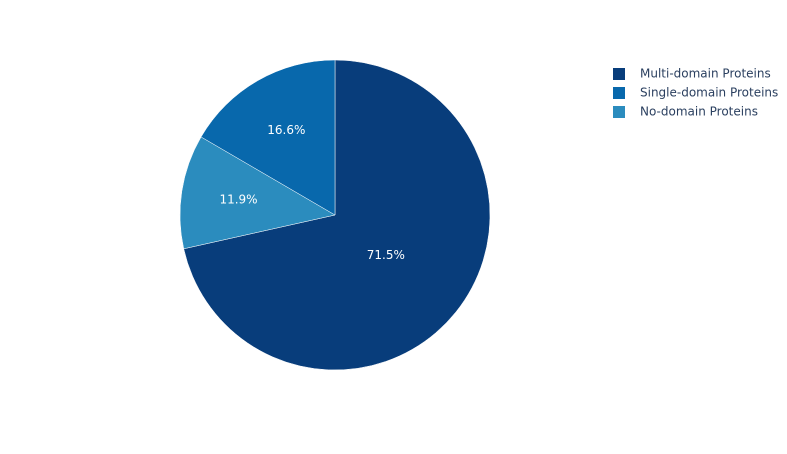 This screenshot has width=787, height=454. I want to click on legend-label: Multi-domain Proteins, so click(705, 74).